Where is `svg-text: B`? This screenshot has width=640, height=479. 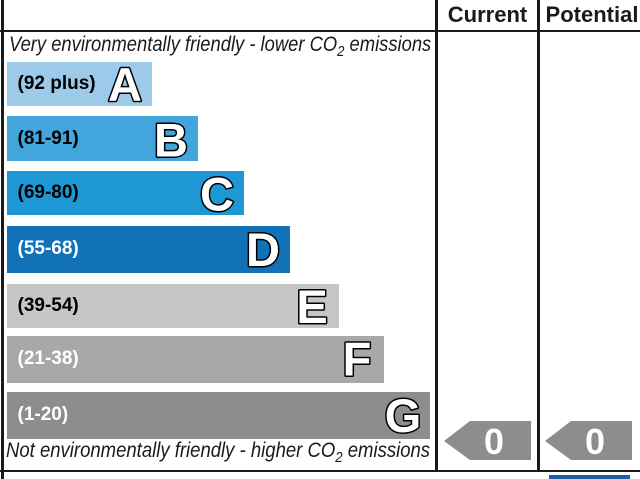 svg-text: B is located at coordinates (171, 138).